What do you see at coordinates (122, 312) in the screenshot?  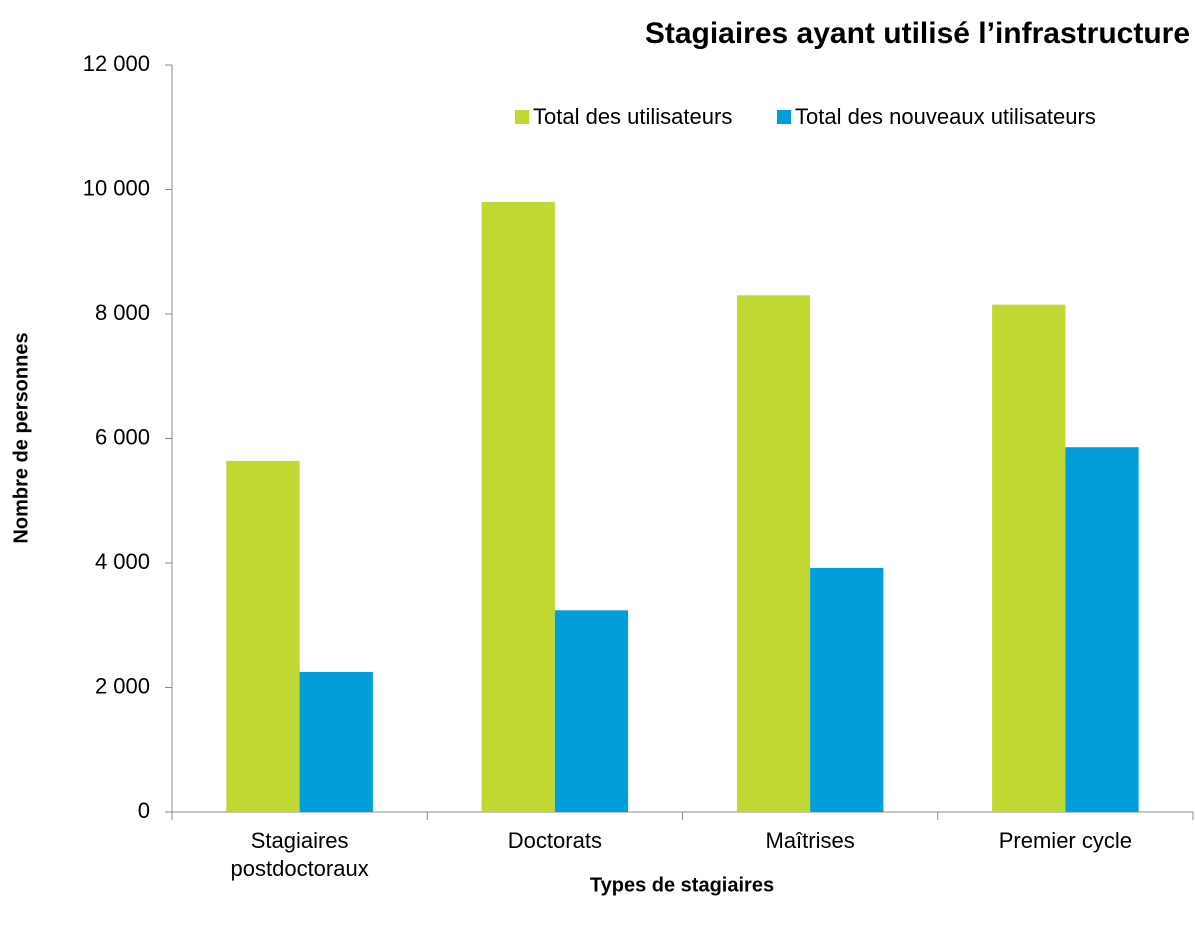 I see `y-tick-label: 8 000` at bounding box center [122, 312].